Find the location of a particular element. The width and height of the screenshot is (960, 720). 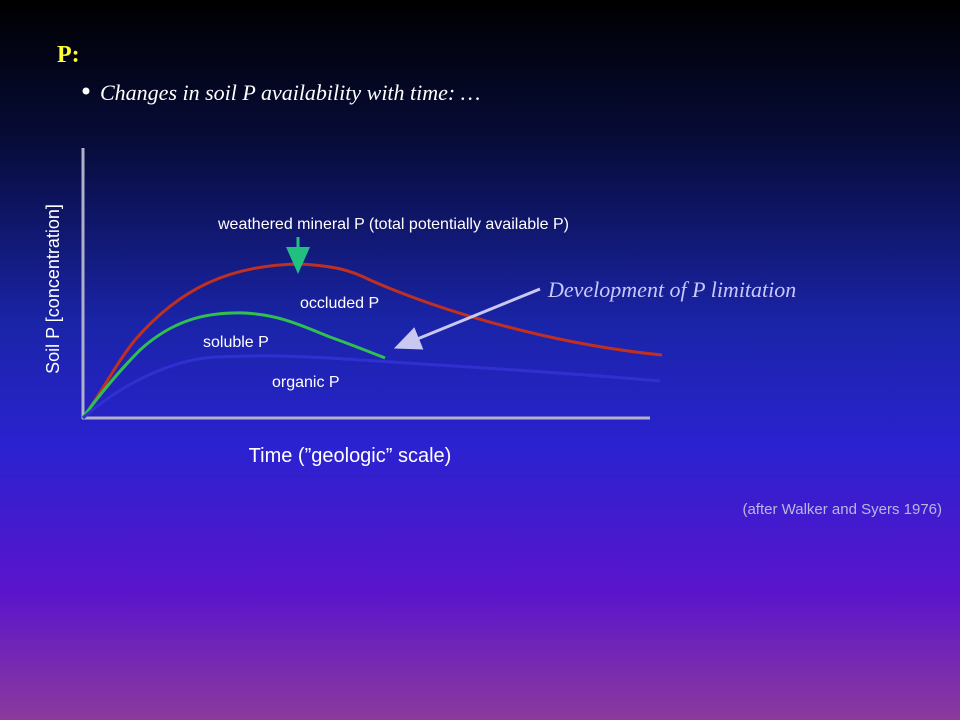

annotation: Development of P limitation is located at coordinates (671, 289).